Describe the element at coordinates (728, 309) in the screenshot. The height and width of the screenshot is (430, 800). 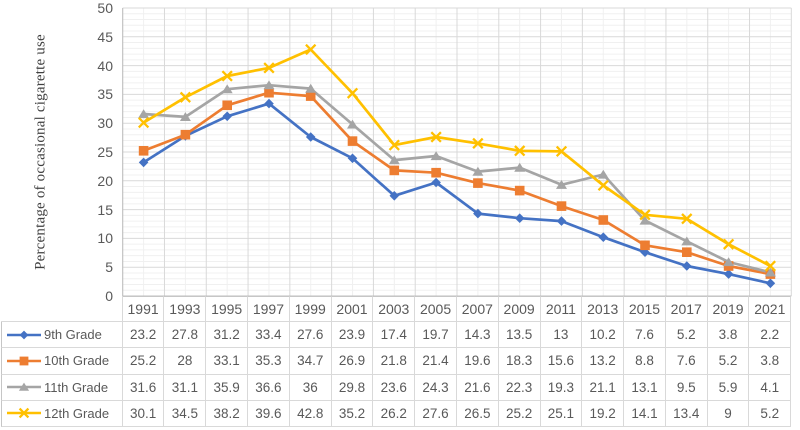
I see `year-header-cell: 2019` at that location.